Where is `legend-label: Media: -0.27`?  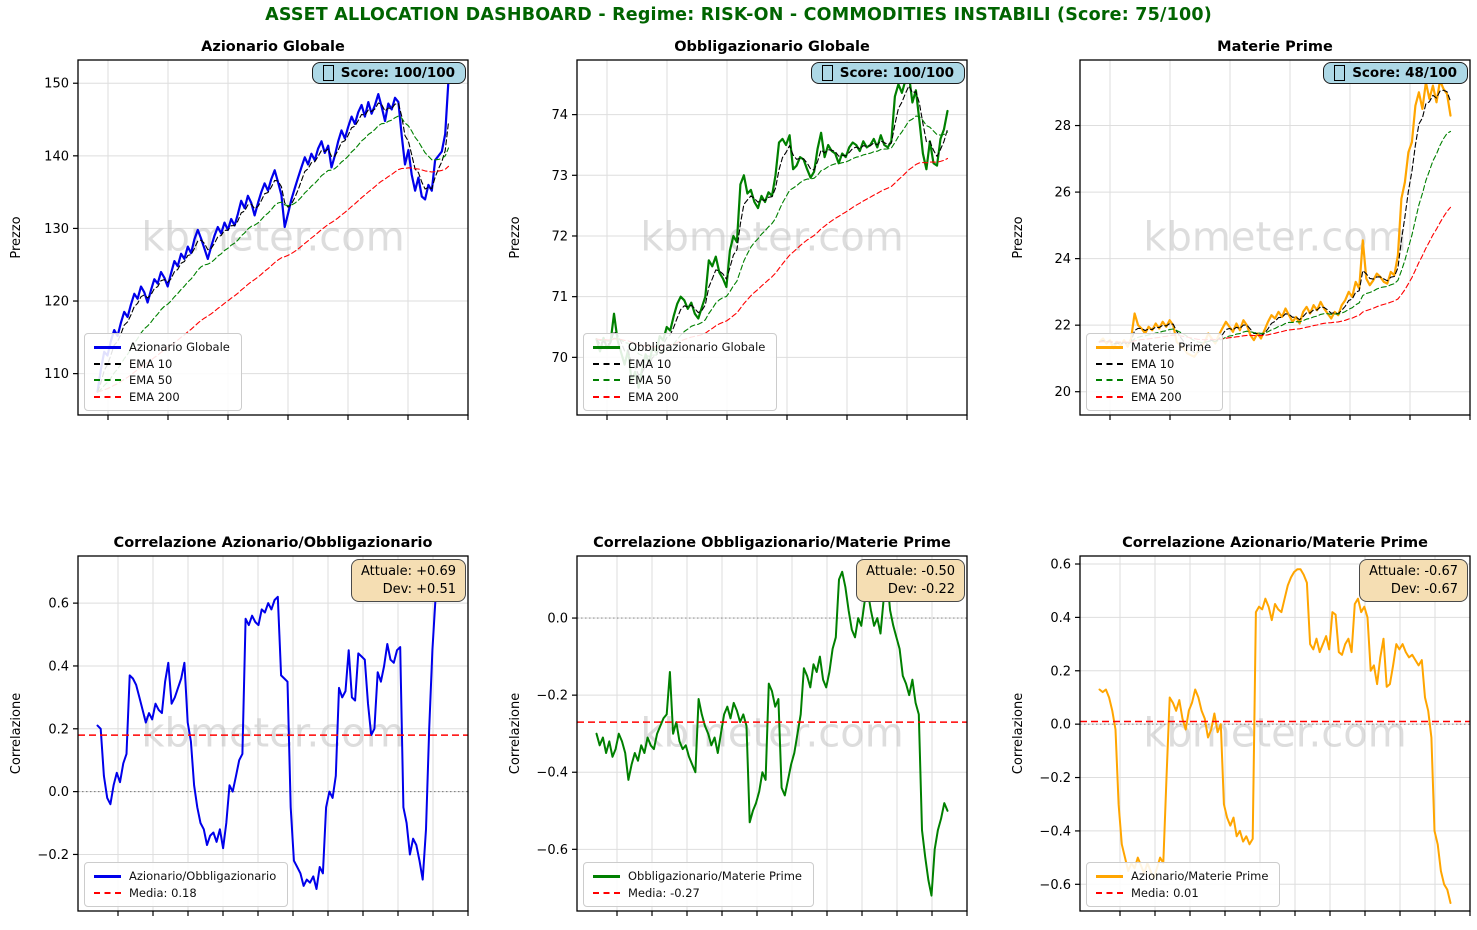 legend-label: Media: -0.27 is located at coordinates (664, 892).